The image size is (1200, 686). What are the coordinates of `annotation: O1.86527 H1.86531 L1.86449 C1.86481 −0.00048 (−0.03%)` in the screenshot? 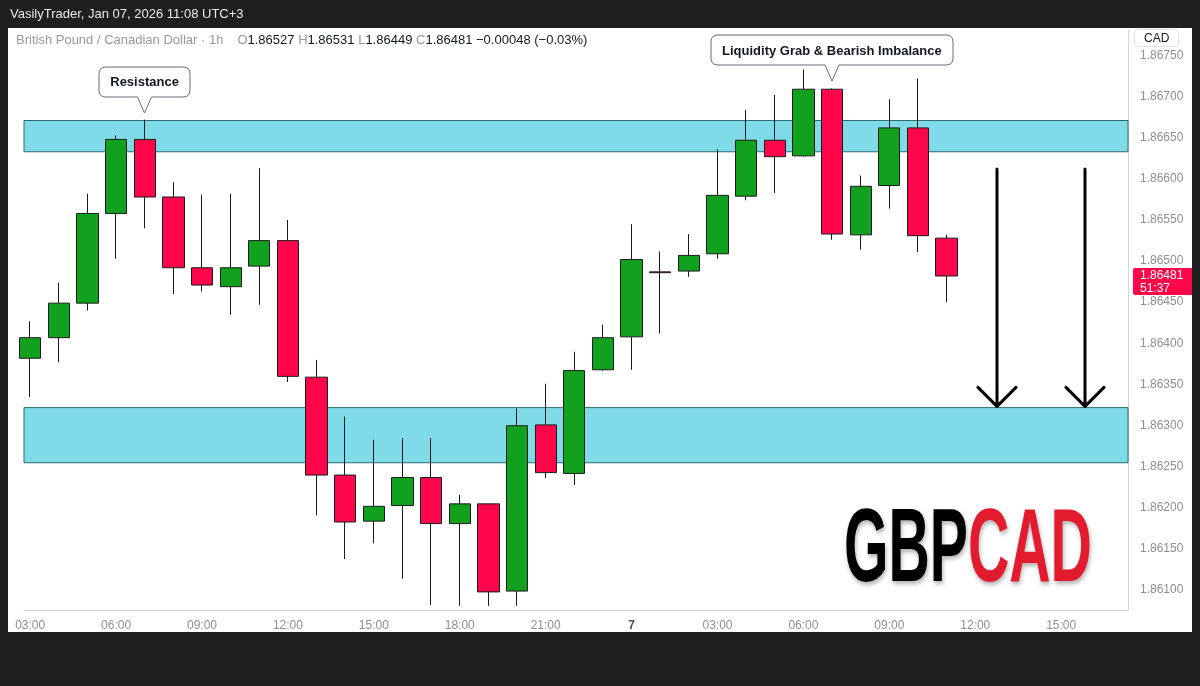 It's located at (412, 40).